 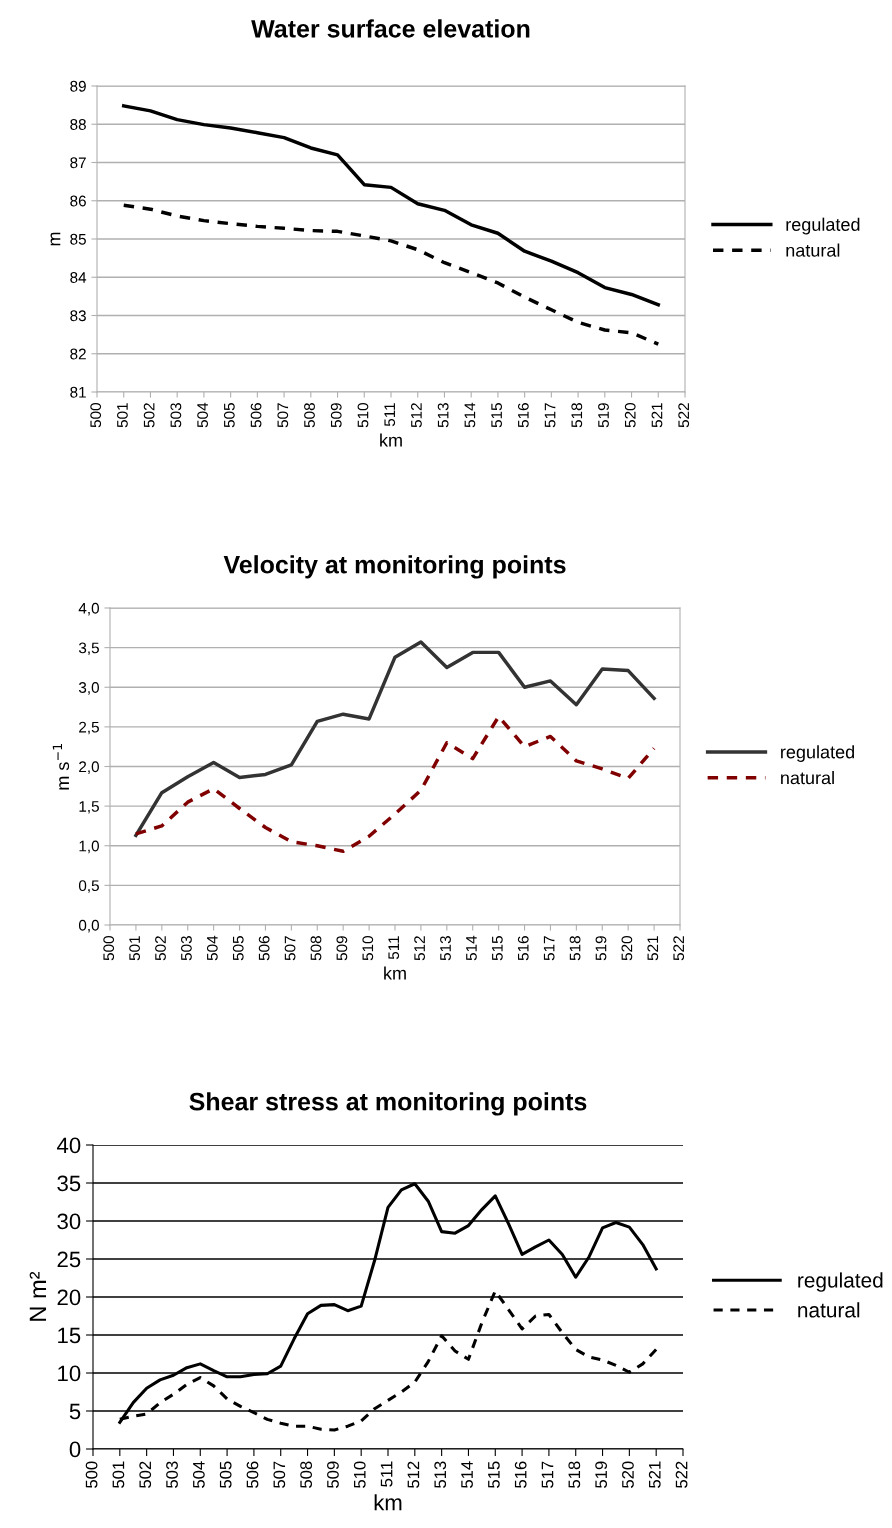 I want to click on y-tick-label: 82, so click(x=78, y=354).